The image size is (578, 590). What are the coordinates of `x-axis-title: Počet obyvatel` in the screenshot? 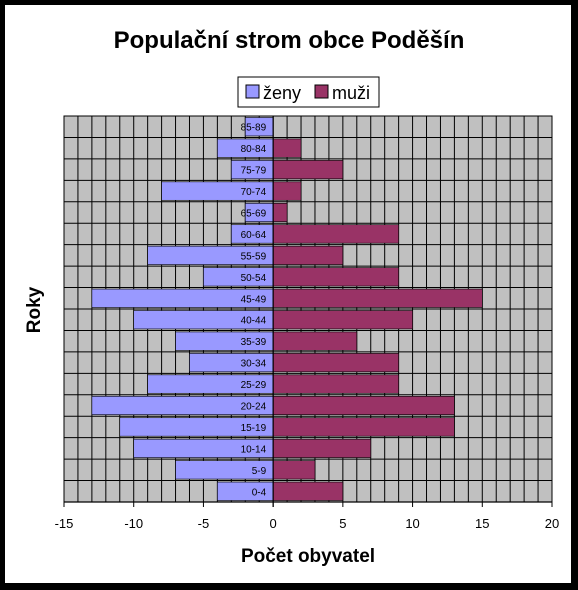 It's located at (308, 556).